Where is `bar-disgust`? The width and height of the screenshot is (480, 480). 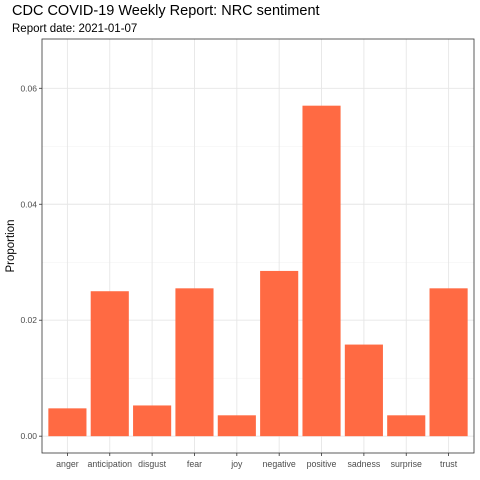 bar-disgust is located at coordinates (152, 421).